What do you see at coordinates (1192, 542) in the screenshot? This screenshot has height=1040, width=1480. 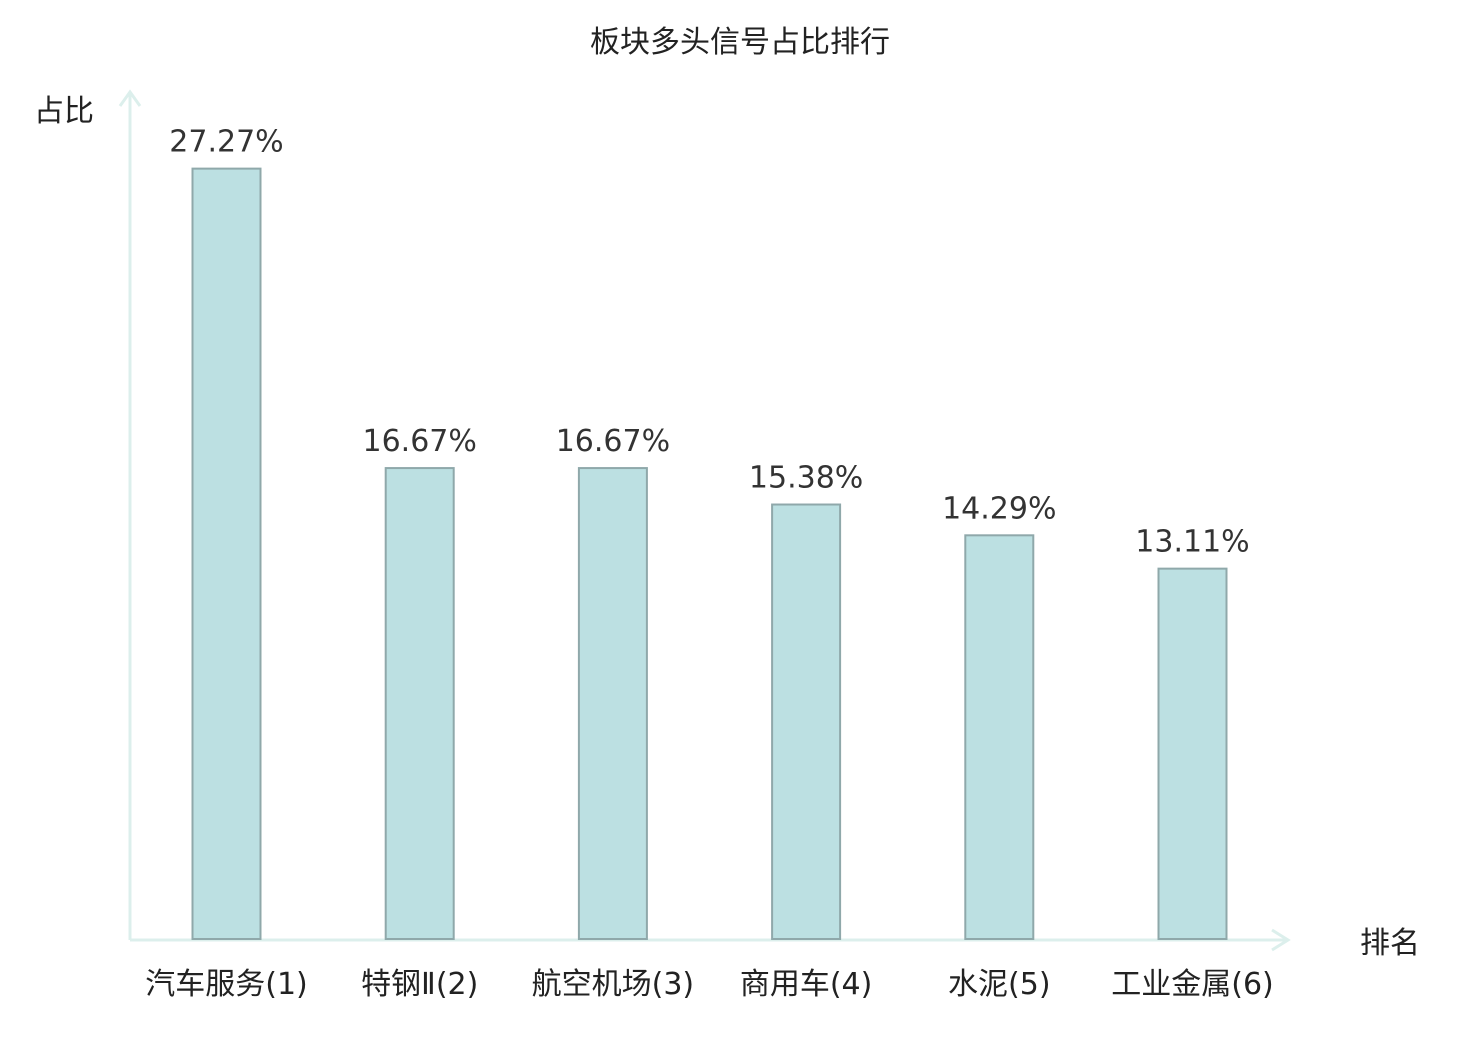 I see `bar-value-label: 13.11%` at bounding box center [1192, 542].